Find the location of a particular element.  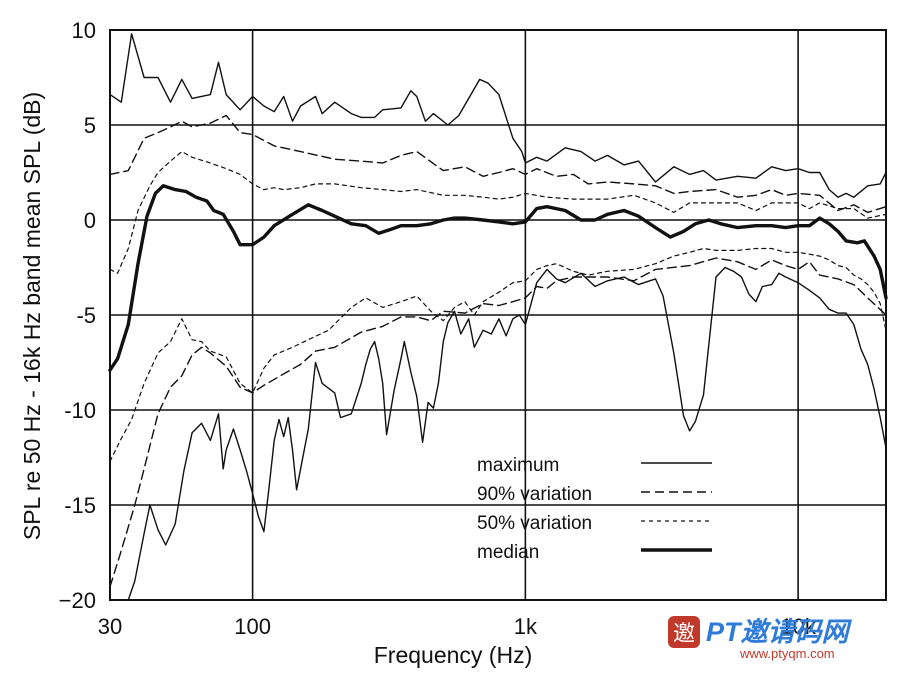

legend-label: median is located at coordinates (508, 552).